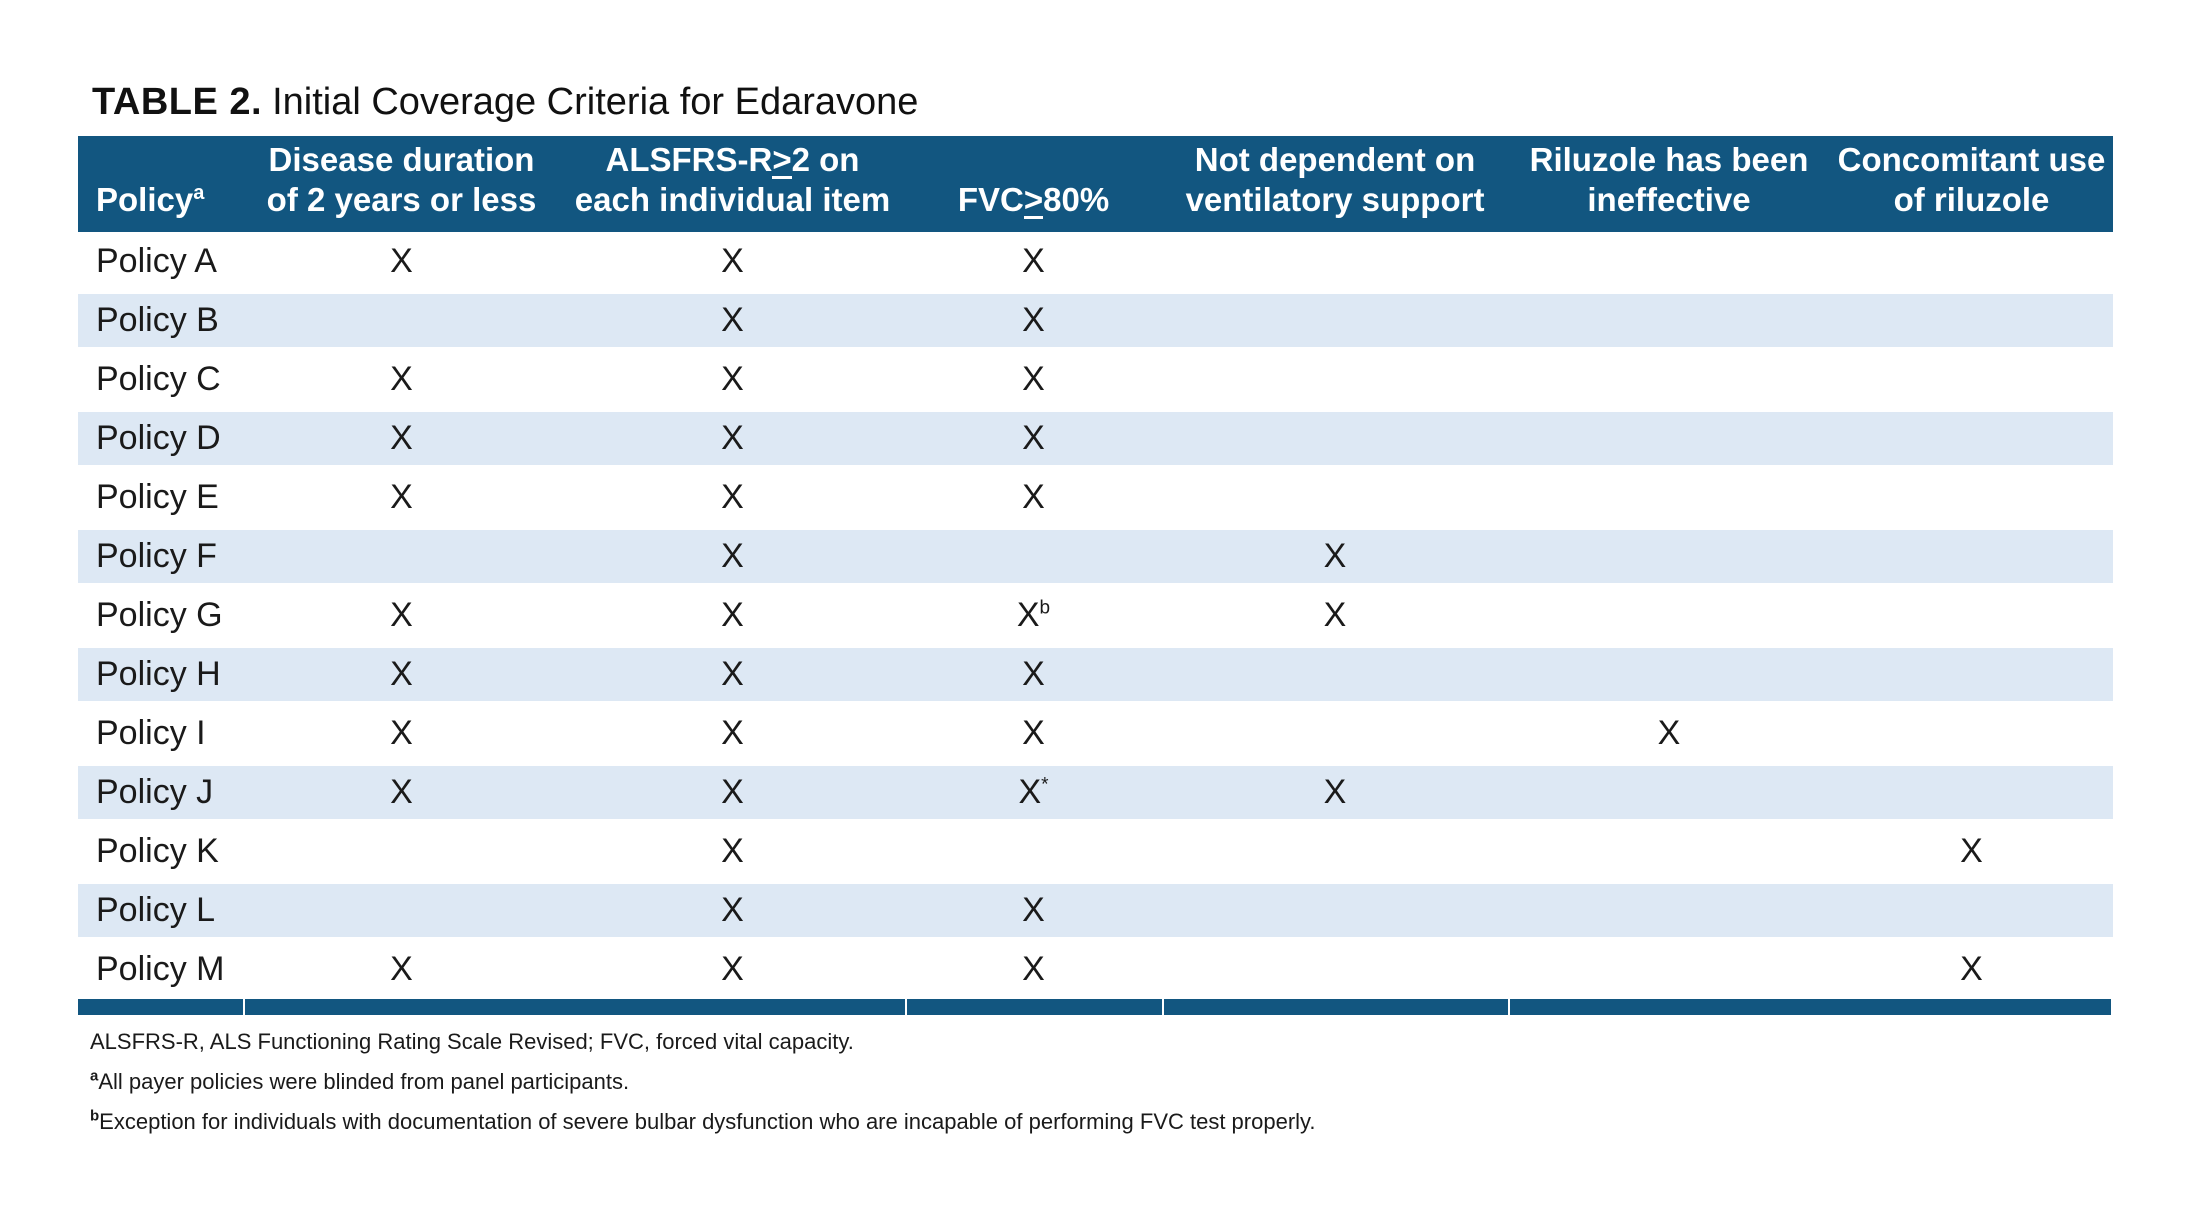  What do you see at coordinates (1045, 785) in the screenshot?
I see `mark-footnote-marker: *` at bounding box center [1045, 785].